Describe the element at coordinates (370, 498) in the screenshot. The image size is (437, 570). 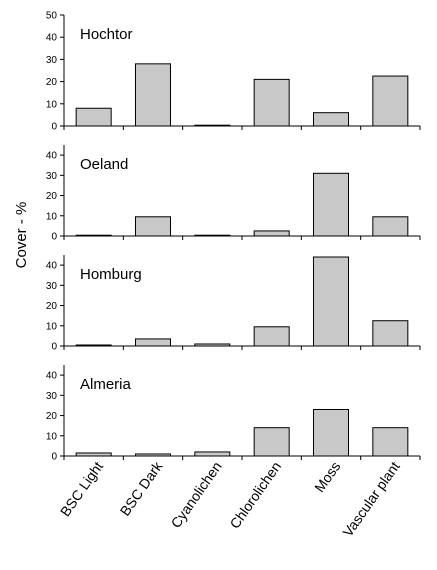
I see `category-label: Vascular plant` at that location.